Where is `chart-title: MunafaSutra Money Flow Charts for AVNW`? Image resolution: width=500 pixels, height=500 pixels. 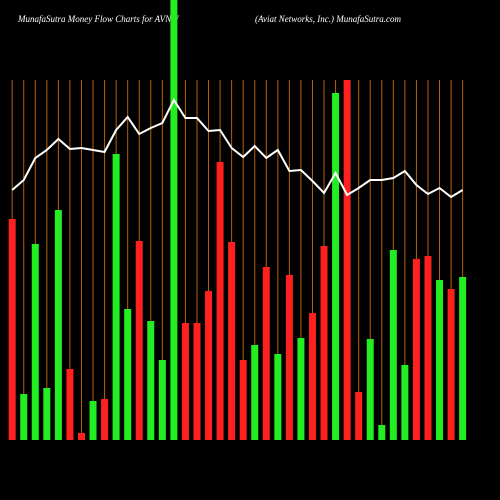
chart-title: MunafaSutra Money Flow Charts for AVNW is located at coordinates (98, 19).